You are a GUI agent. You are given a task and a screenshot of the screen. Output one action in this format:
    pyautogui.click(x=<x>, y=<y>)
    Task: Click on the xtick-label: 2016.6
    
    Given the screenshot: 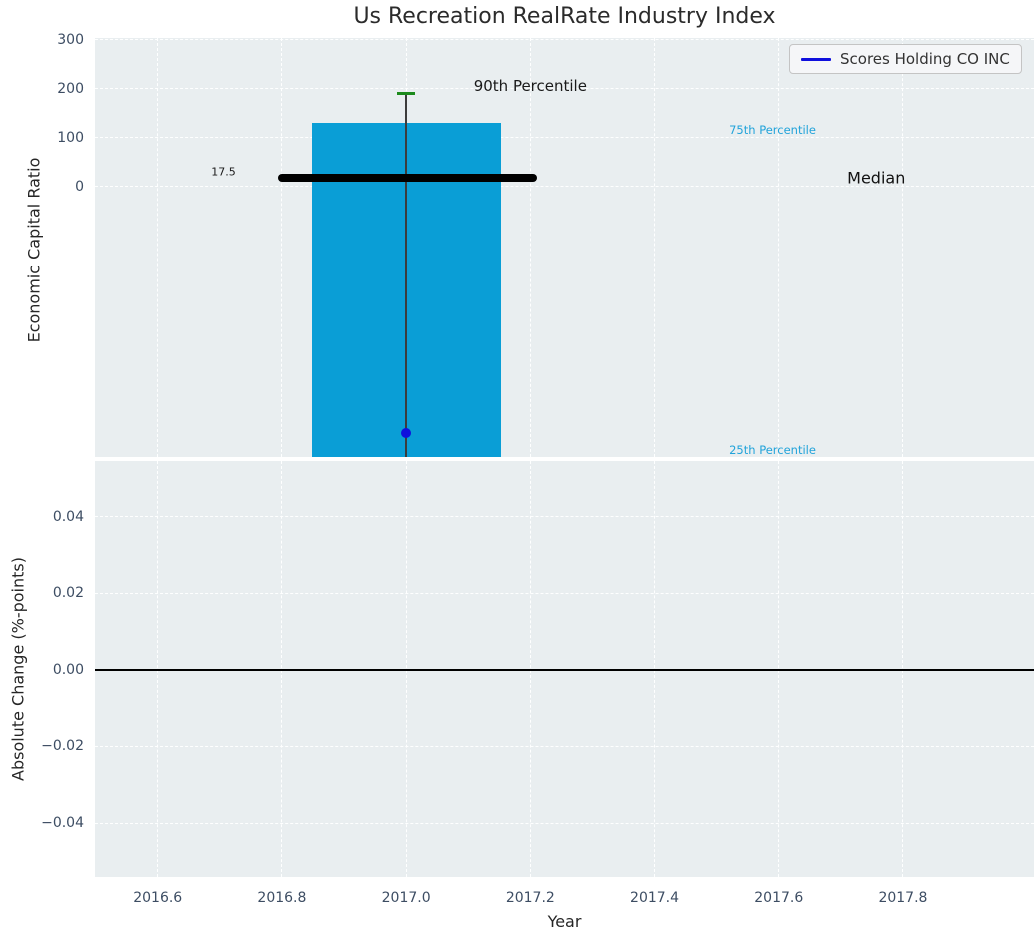 What is the action you would take?
    pyautogui.click(x=158, y=898)
    